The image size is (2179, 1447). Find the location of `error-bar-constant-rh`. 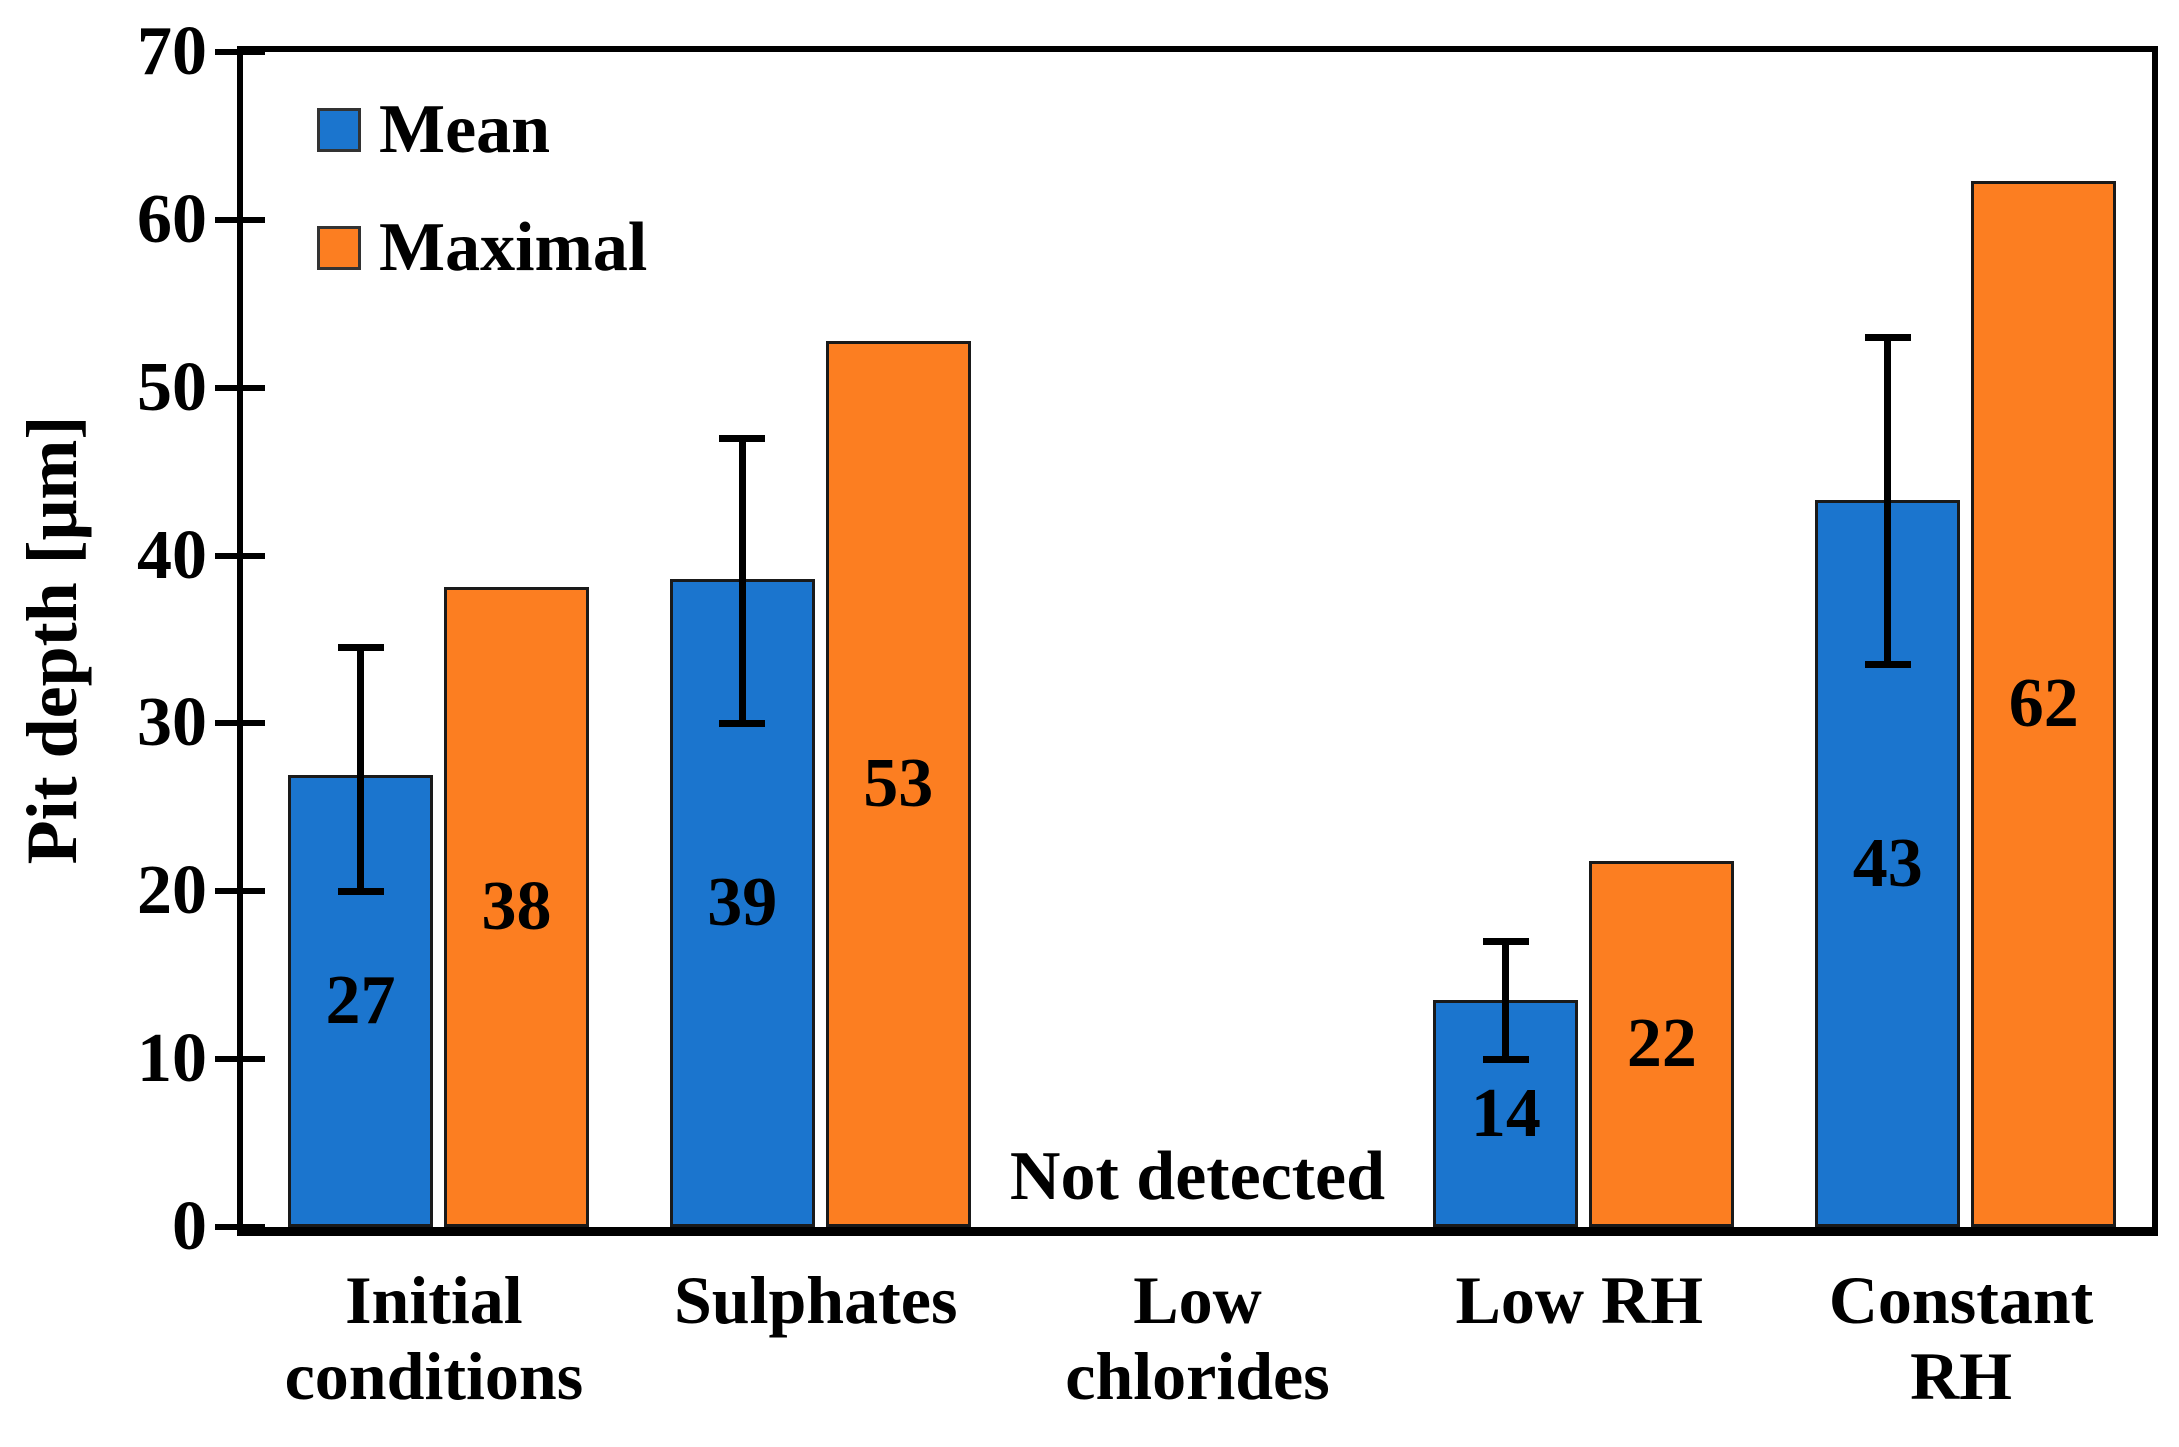

error-bar-constant-rh is located at coordinates (1888, 501).